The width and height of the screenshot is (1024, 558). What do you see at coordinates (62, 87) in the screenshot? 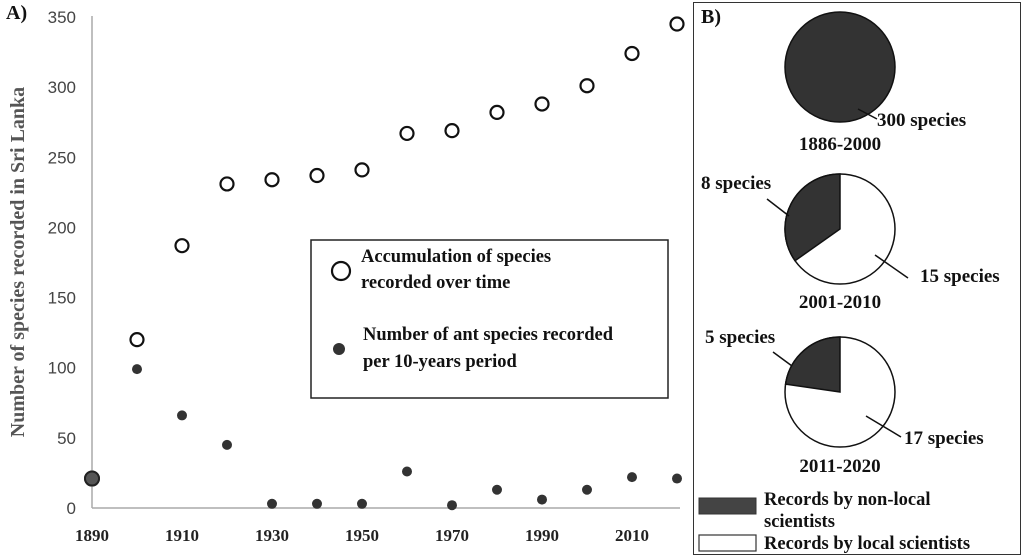
I see `y-tick-label: 300` at bounding box center [62, 87].